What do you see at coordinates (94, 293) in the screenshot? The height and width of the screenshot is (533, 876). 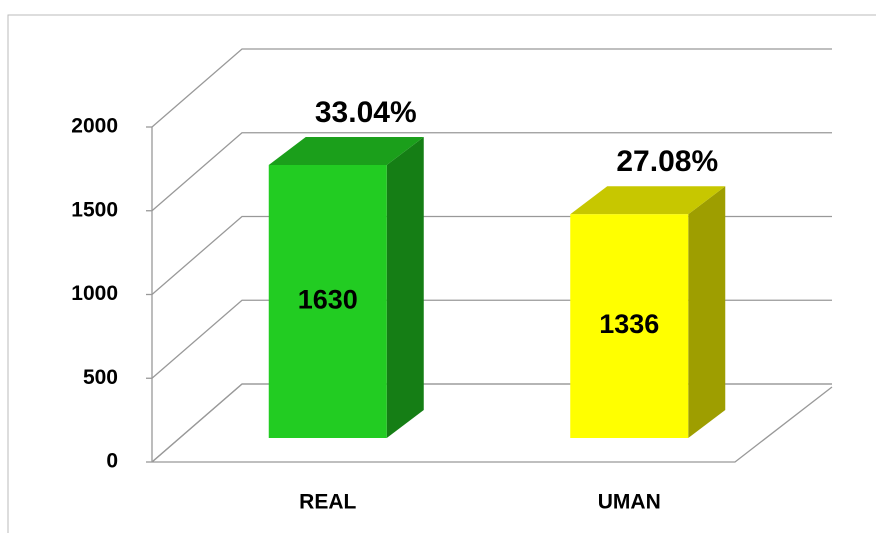 I see `y-tick-label: 1000` at bounding box center [94, 293].